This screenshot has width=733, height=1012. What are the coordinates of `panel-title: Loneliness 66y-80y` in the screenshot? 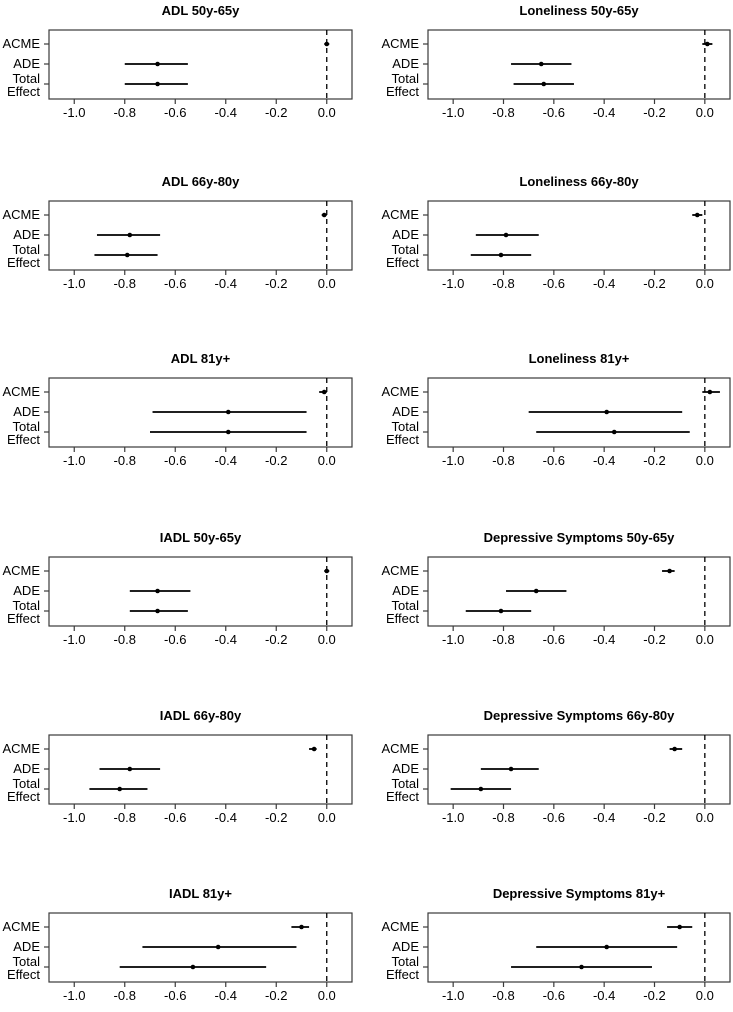 It's located at (579, 181).